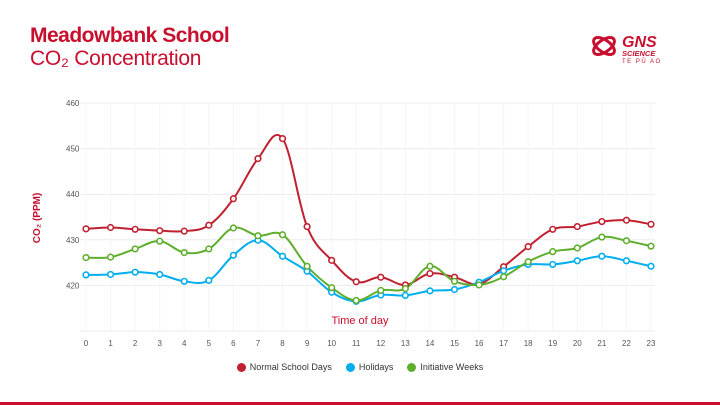  I want to click on x-tick-label: 9, so click(307, 343).